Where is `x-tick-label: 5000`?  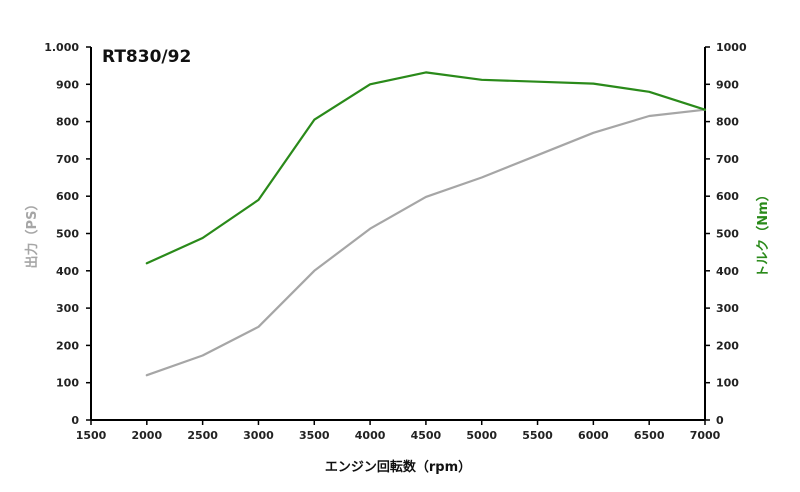
x-tick-label: 5000 is located at coordinates (481, 435).